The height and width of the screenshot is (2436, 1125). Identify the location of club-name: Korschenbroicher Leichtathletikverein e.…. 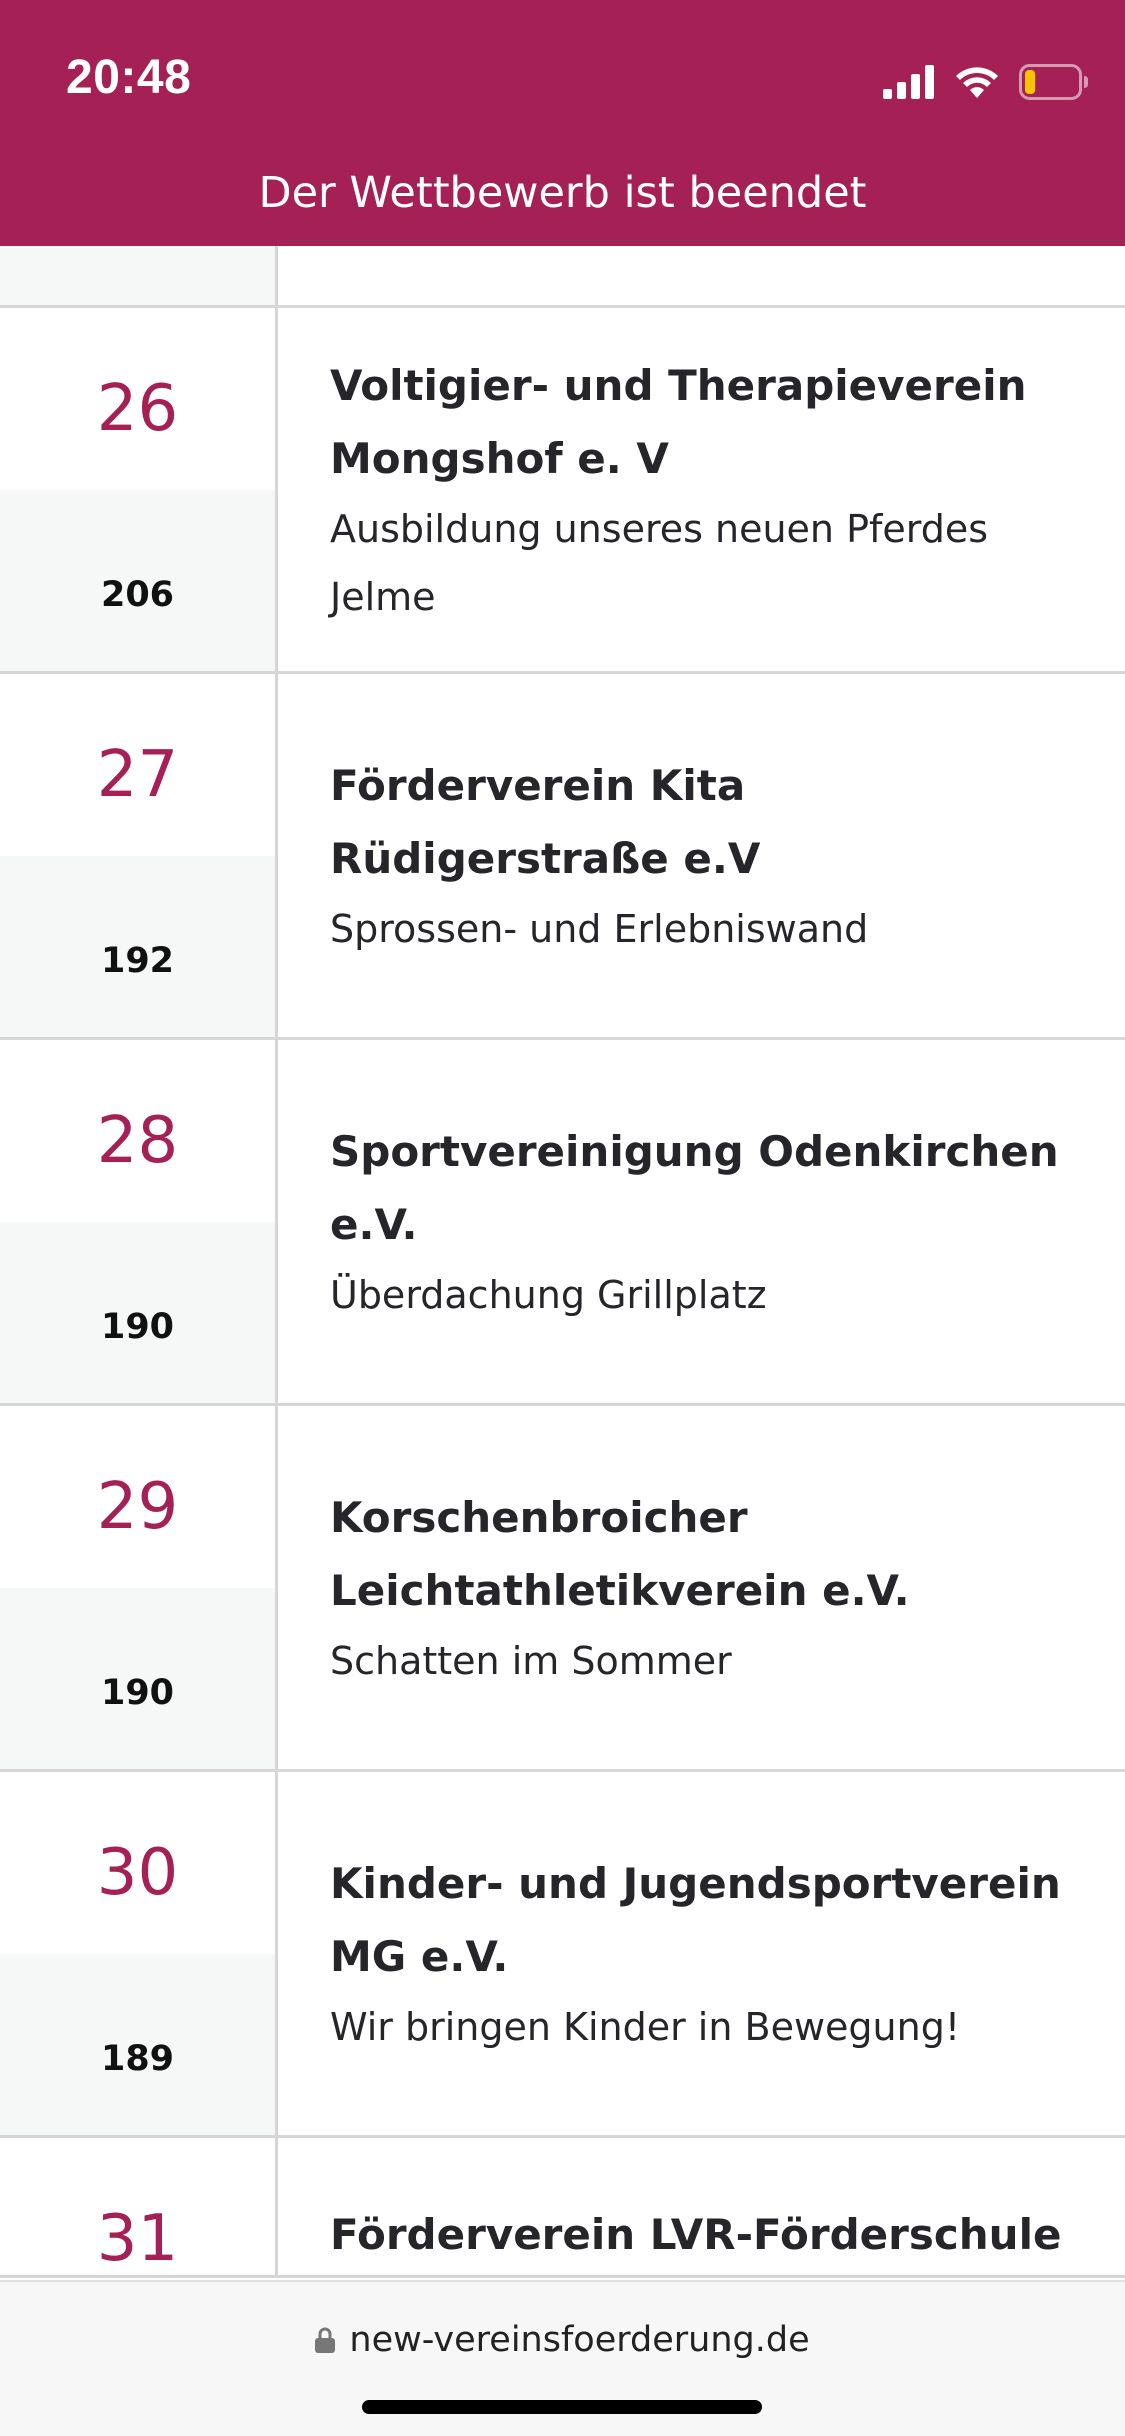
(620, 1553).